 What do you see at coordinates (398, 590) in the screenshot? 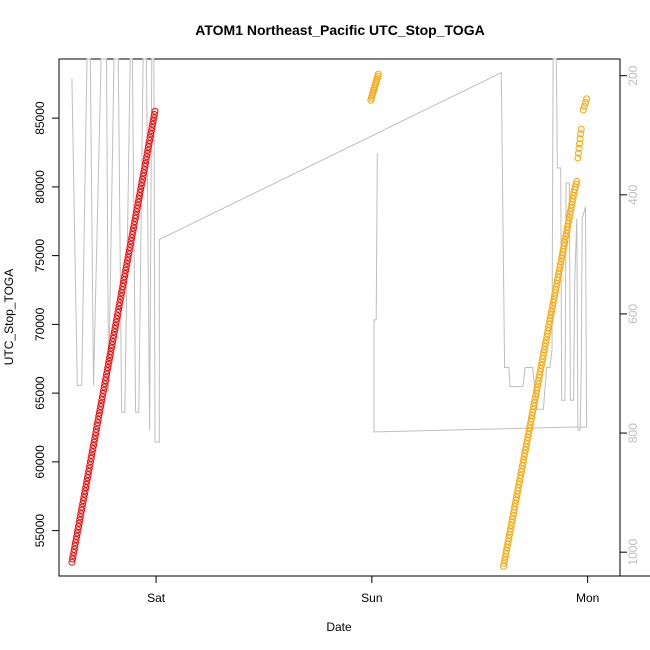
I see `x-axis: SatSunMonTue` at bounding box center [398, 590].